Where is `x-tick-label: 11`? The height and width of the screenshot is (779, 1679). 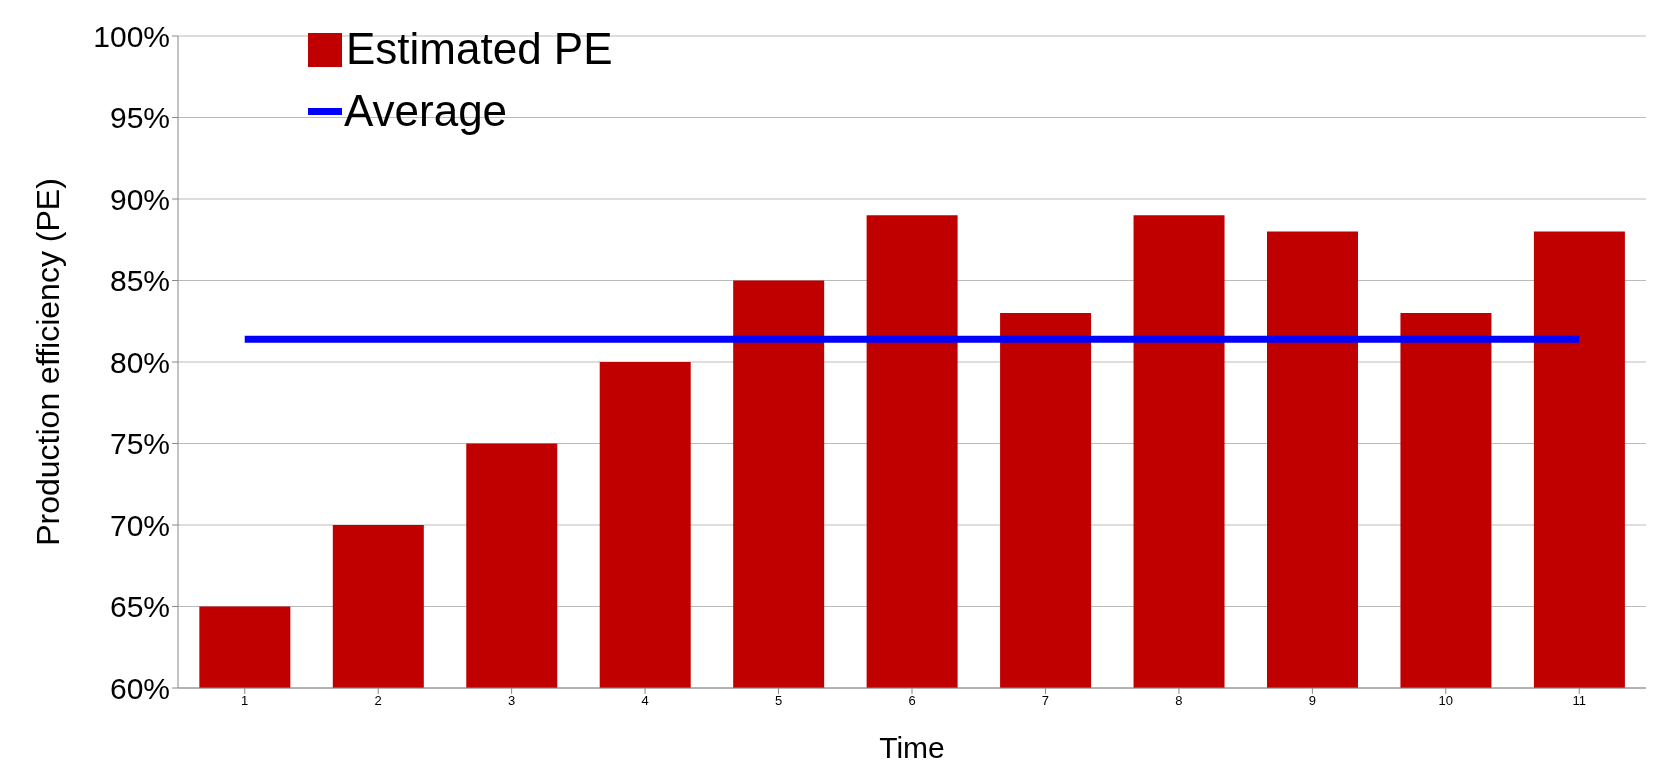
x-tick-label: 11 is located at coordinates (1579, 701).